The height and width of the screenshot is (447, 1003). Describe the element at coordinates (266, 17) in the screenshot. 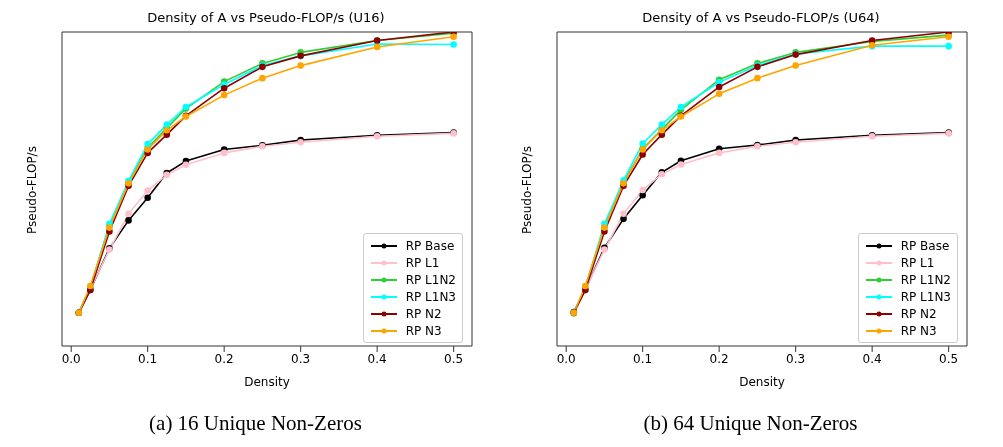

I see `chart-title: Density of A vs Pseudo-FLOP/s (U16)` at that location.